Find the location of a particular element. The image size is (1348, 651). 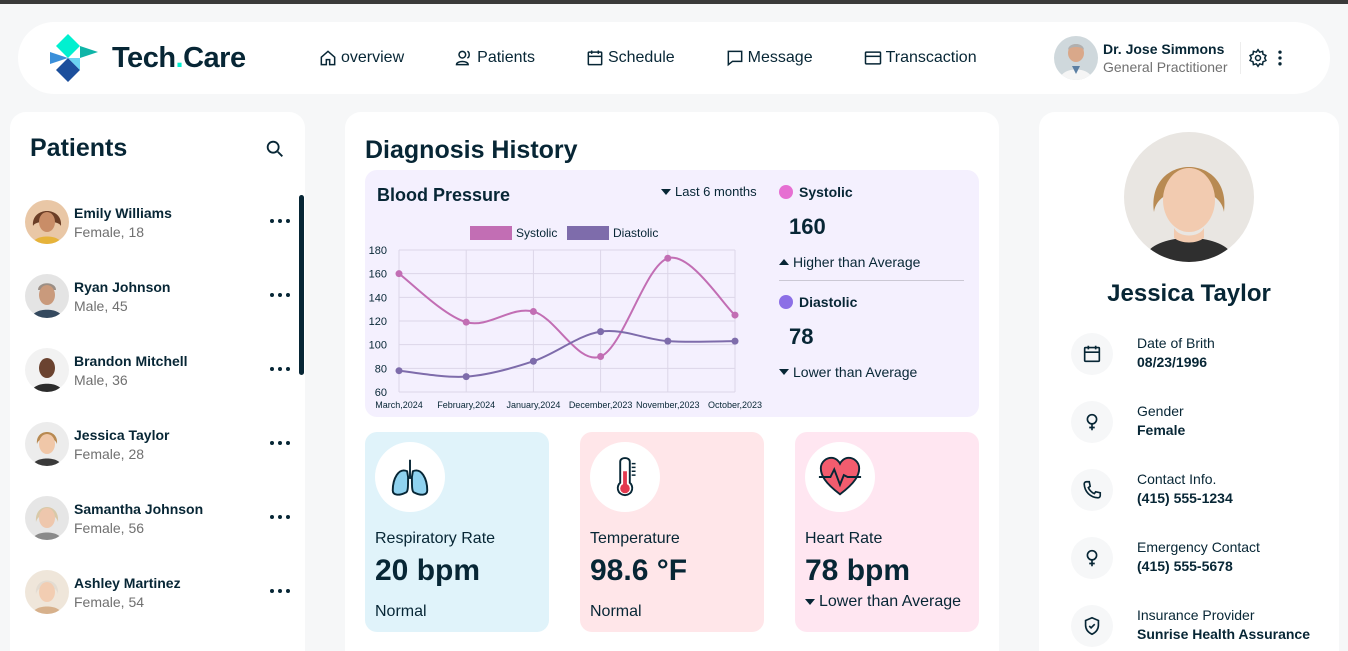

shield-check-icon is located at coordinates (1092, 626).